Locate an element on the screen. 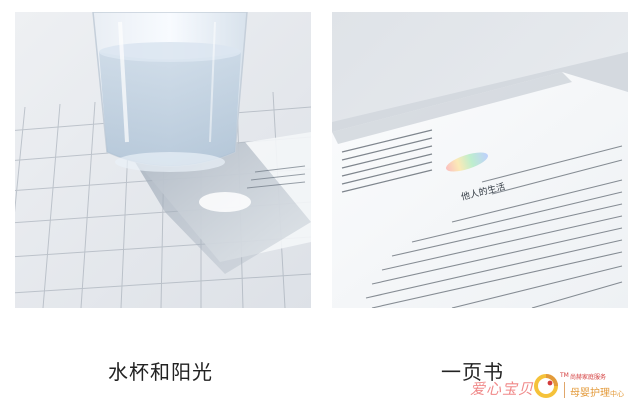 The height and width of the screenshot is (406, 640). brand-divider is located at coordinates (564, 390).